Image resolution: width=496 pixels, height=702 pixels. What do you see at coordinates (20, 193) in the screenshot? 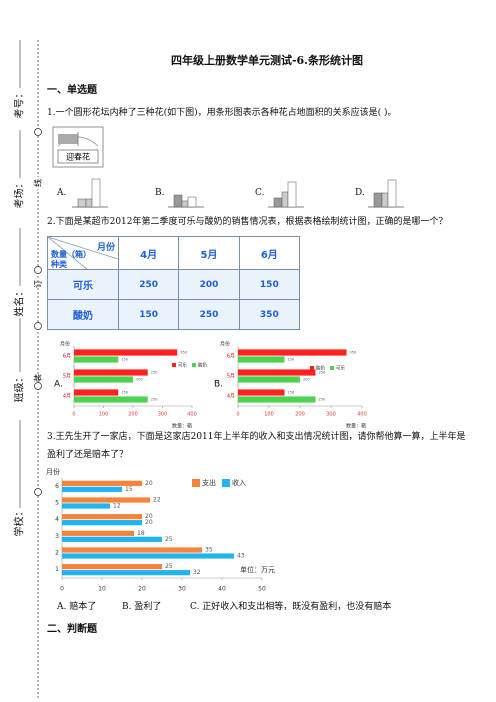
I see `margin-label: 考场：` at bounding box center [20, 193].